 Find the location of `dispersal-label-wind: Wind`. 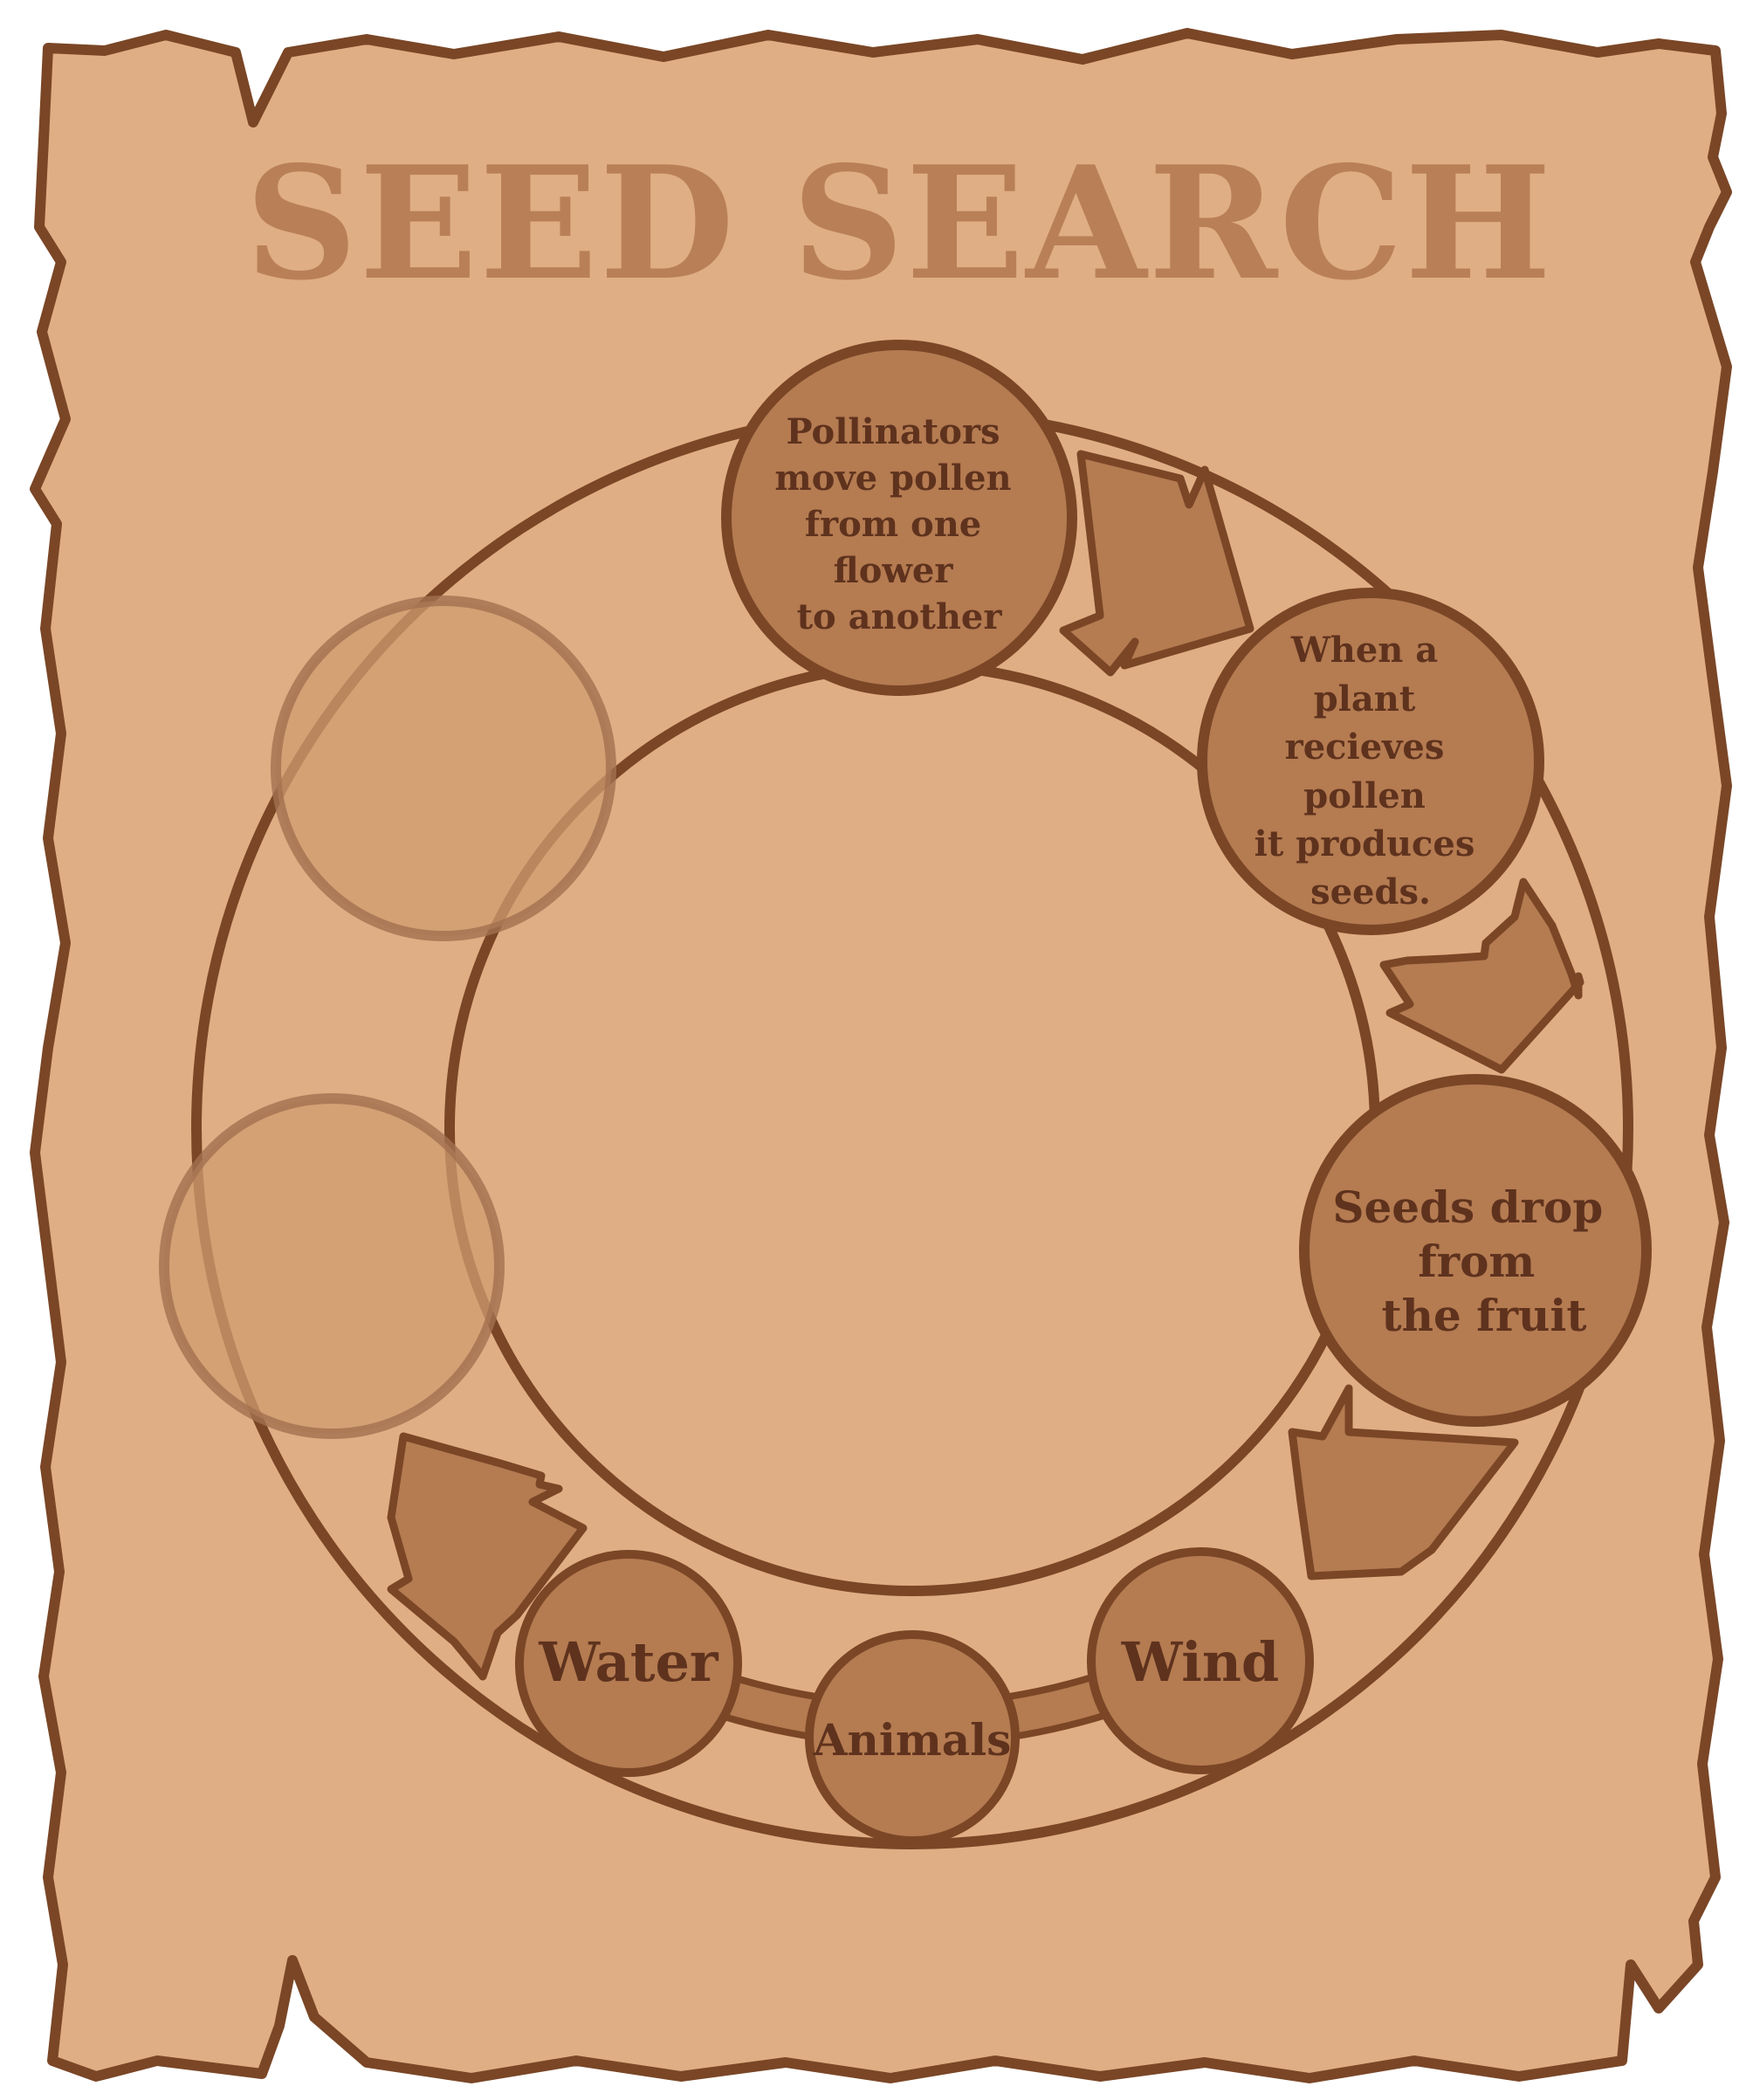

dispersal-label-wind: Wind is located at coordinates (1200, 1662).